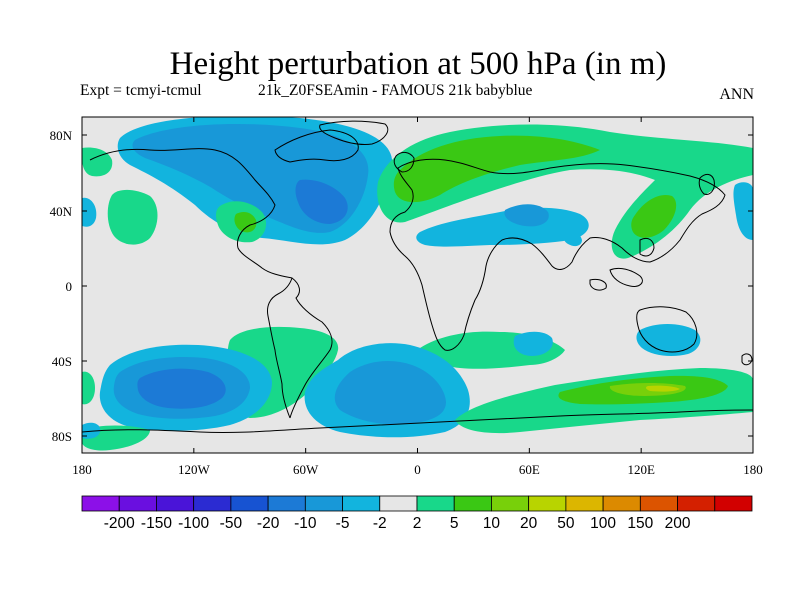  What do you see at coordinates (156, 523) in the screenshot?
I see `colorbar-label: -150` at bounding box center [156, 523].